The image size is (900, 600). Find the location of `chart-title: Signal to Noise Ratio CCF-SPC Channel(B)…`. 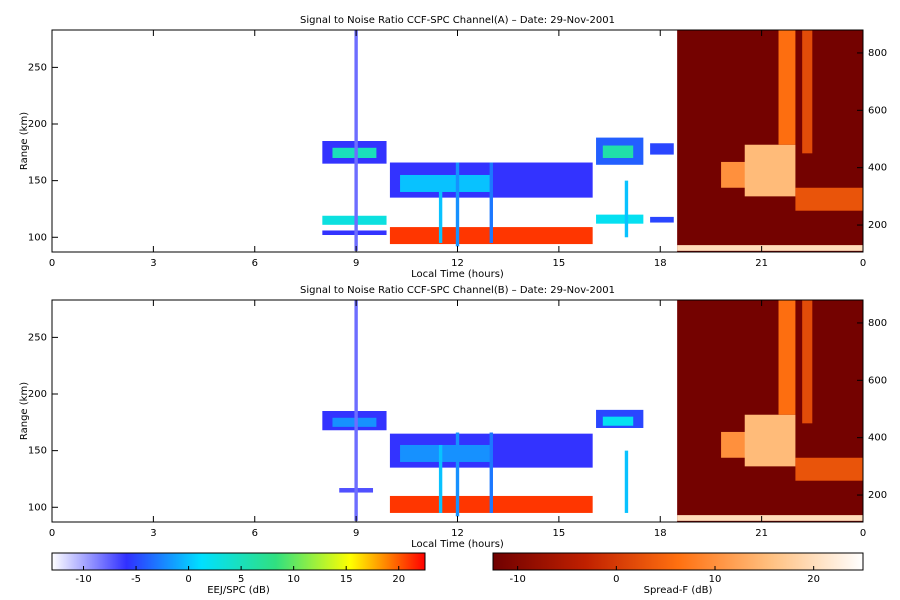

chart-title: Signal to Noise Ratio CCF-SPC Channel(B)… is located at coordinates (457, 290).